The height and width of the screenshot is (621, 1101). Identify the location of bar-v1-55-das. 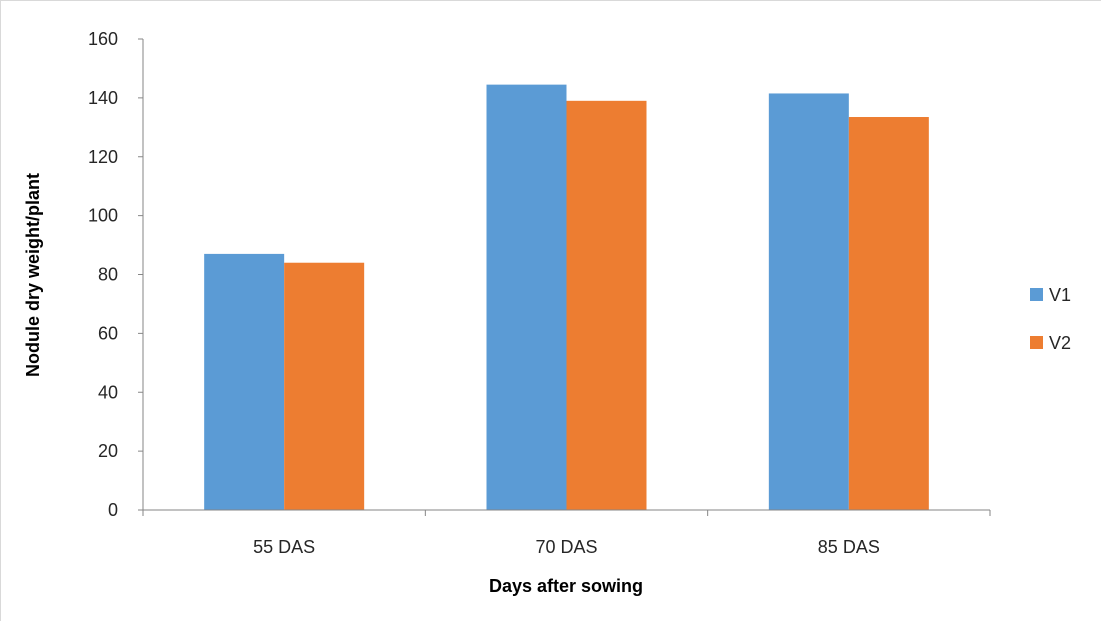
(244, 382).